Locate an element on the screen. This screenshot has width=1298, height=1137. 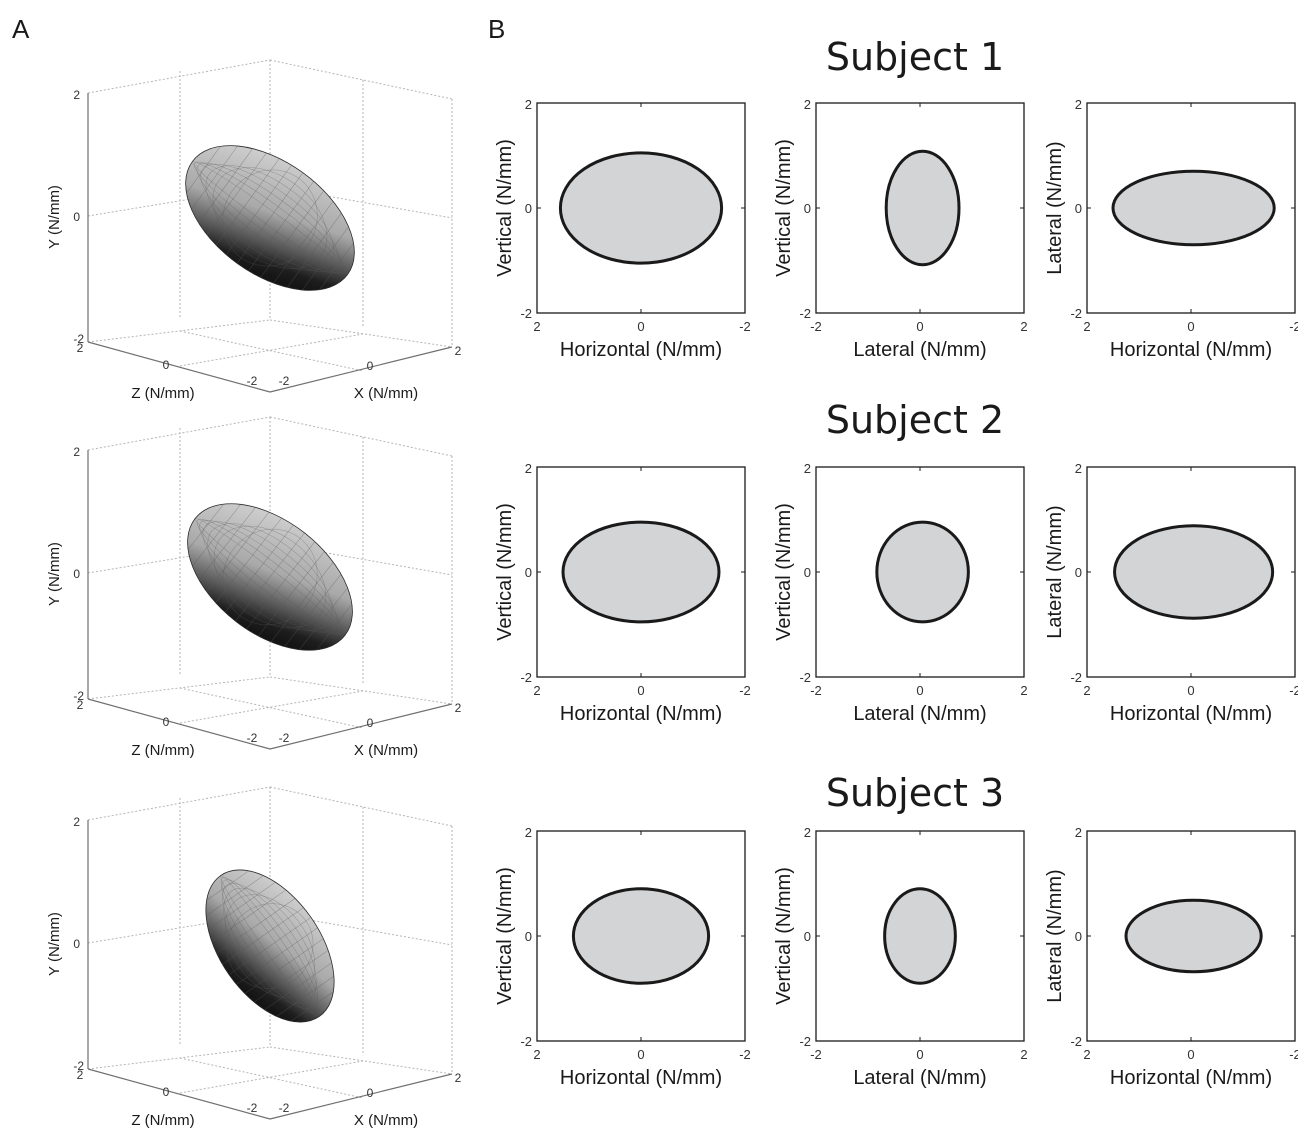
subject-title: Subject 2 is located at coordinates (915, 420).